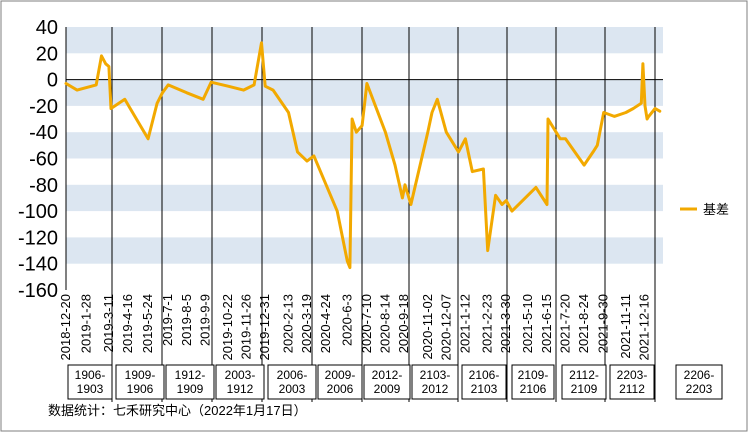 This screenshot has height=437, width=748. Describe the element at coordinates (403, 323) in the screenshot. I see `x-tick-label: 2020-9-18` at that location.